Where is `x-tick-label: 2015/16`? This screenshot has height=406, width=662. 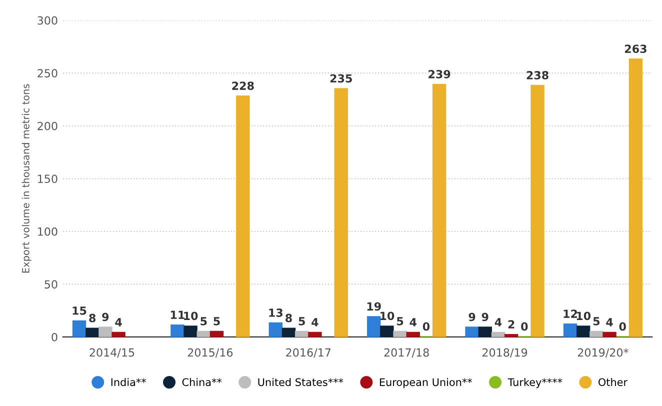
x-tick-label: 2015/16 is located at coordinates (210, 353).